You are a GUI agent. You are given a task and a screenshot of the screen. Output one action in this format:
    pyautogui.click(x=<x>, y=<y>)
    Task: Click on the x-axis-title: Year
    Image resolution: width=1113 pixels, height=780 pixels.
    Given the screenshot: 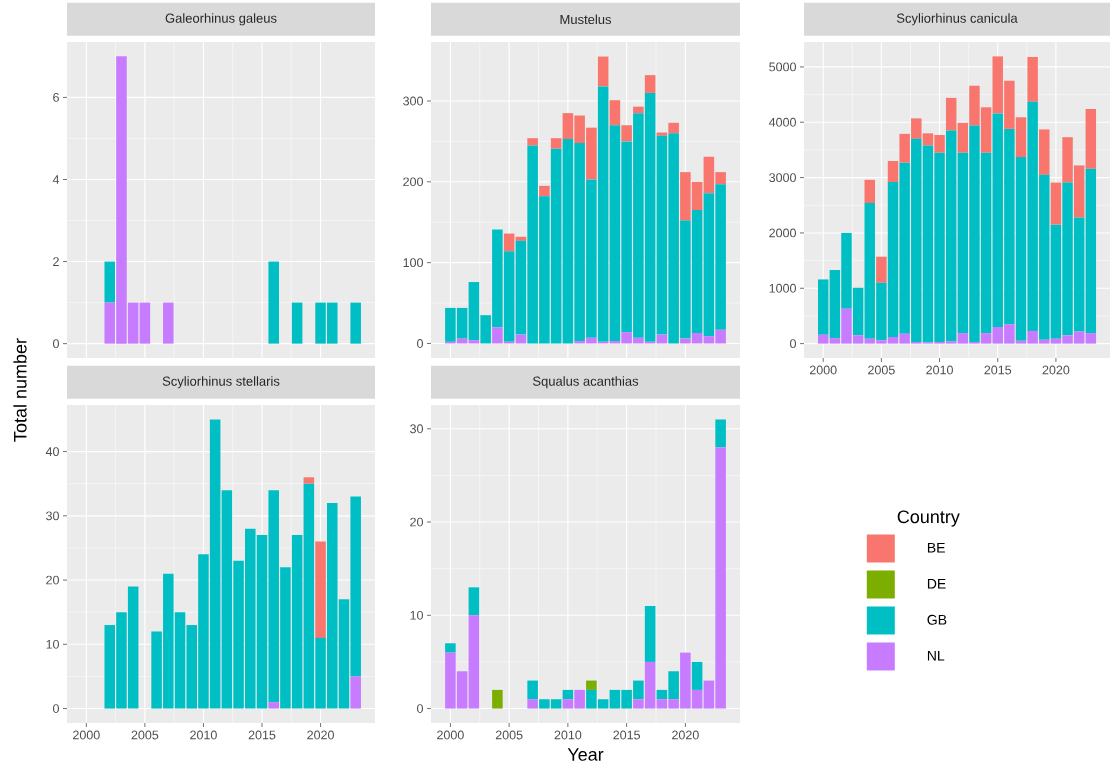 What is the action you would take?
    pyautogui.click(x=585, y=754)
    